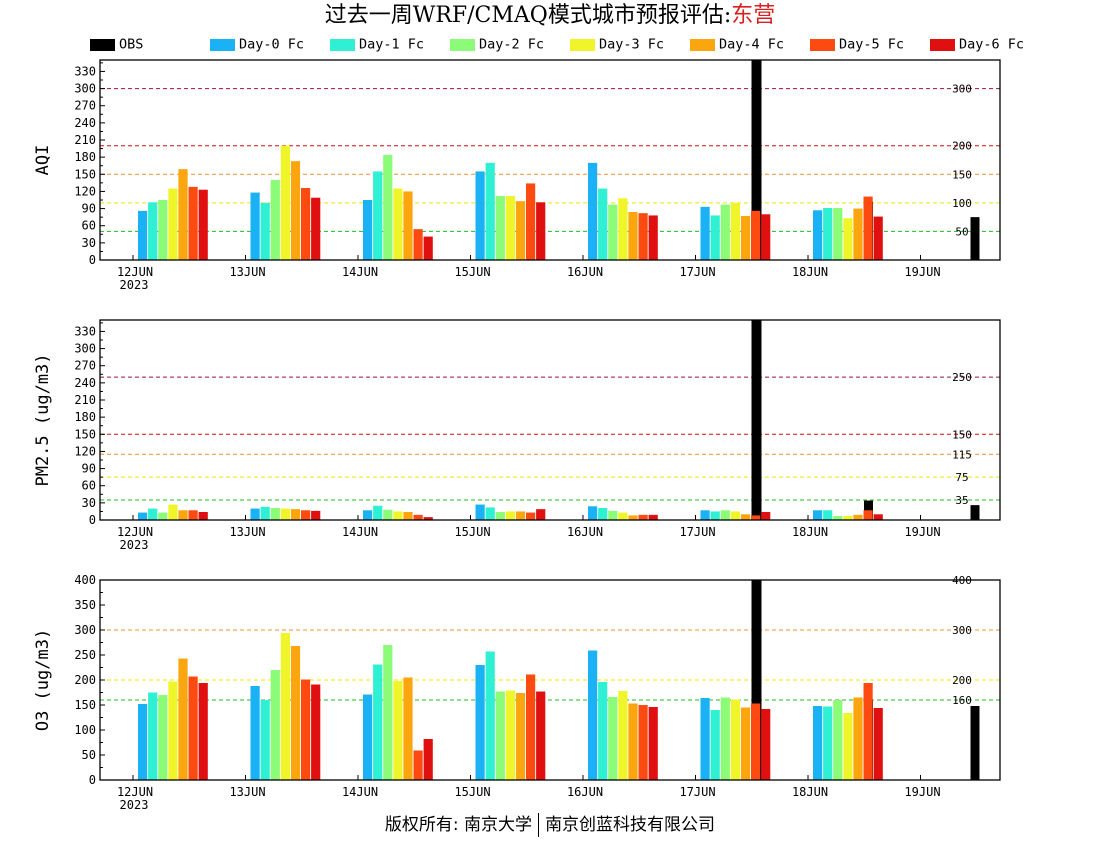 The image size is (1100, 850). What do you see at coordinates (92, 520) in the screenshot?
I see `y-tick-label: 0` at bounding box center [92, 520].